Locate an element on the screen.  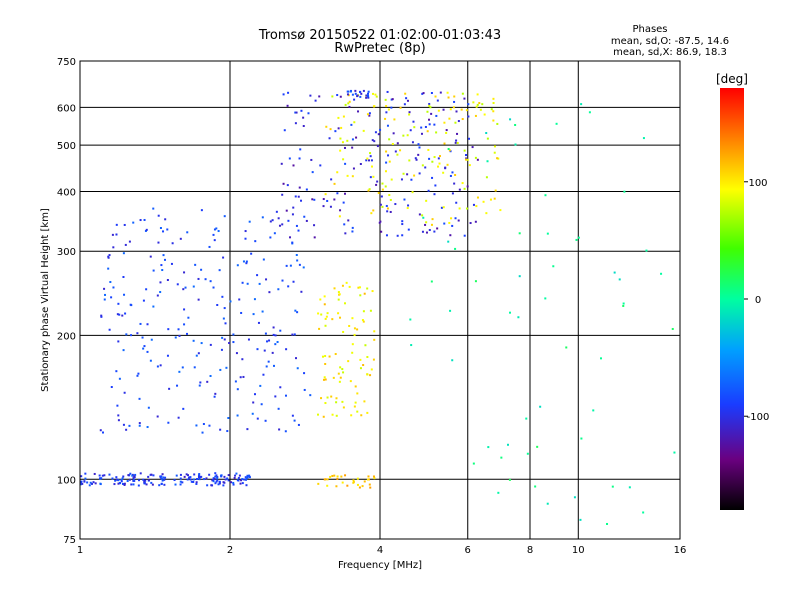
y-tick-label: 300 is located at coordinates (66, 252).